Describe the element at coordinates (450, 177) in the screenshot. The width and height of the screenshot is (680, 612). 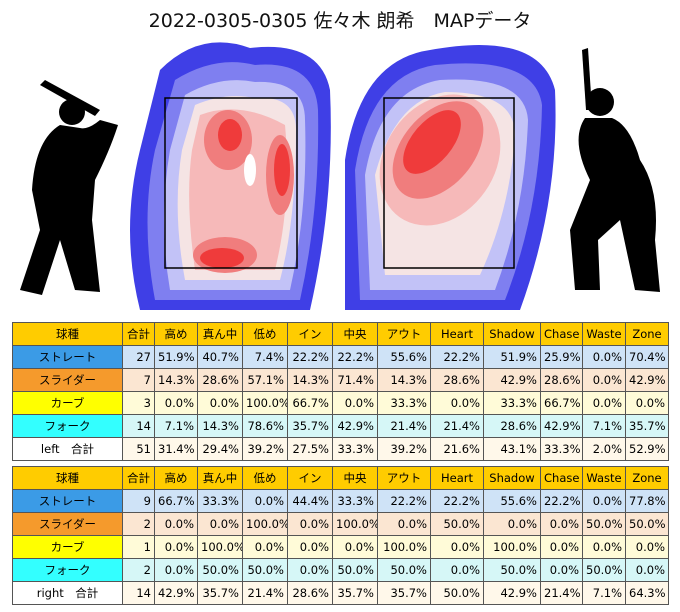
I see `heatmap-right` at that location.